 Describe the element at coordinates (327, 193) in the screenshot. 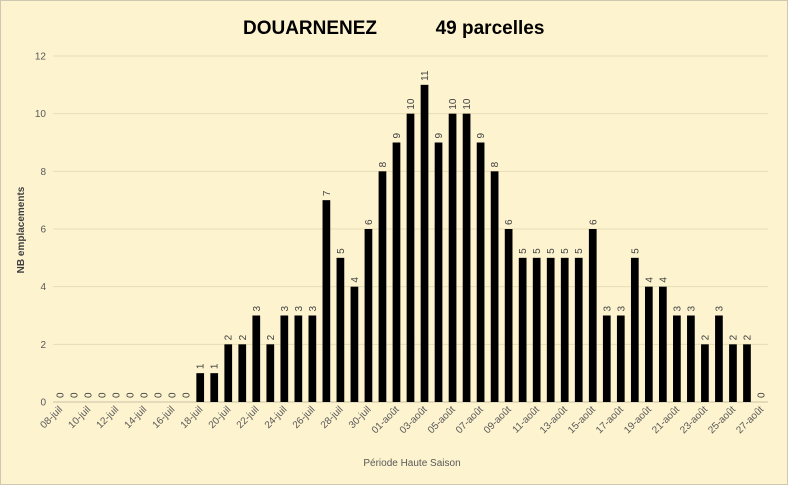

I see `data-label-27-juil: 7` at that location.